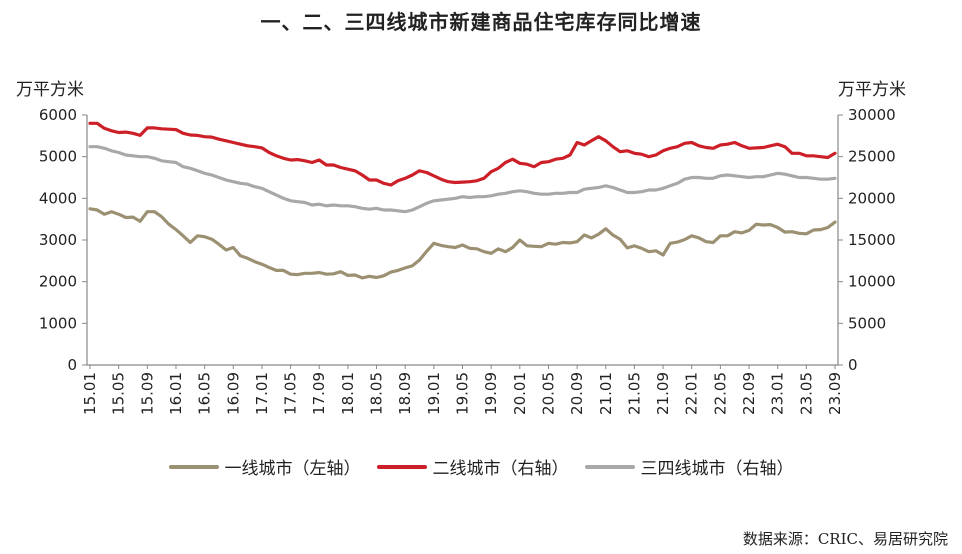 This screenshot has height=554, width=962. What do you see at coordinates (58, 282) in the screenshot?
I see `left-y-tick-label: 2000` at bounding box center [58, 282].